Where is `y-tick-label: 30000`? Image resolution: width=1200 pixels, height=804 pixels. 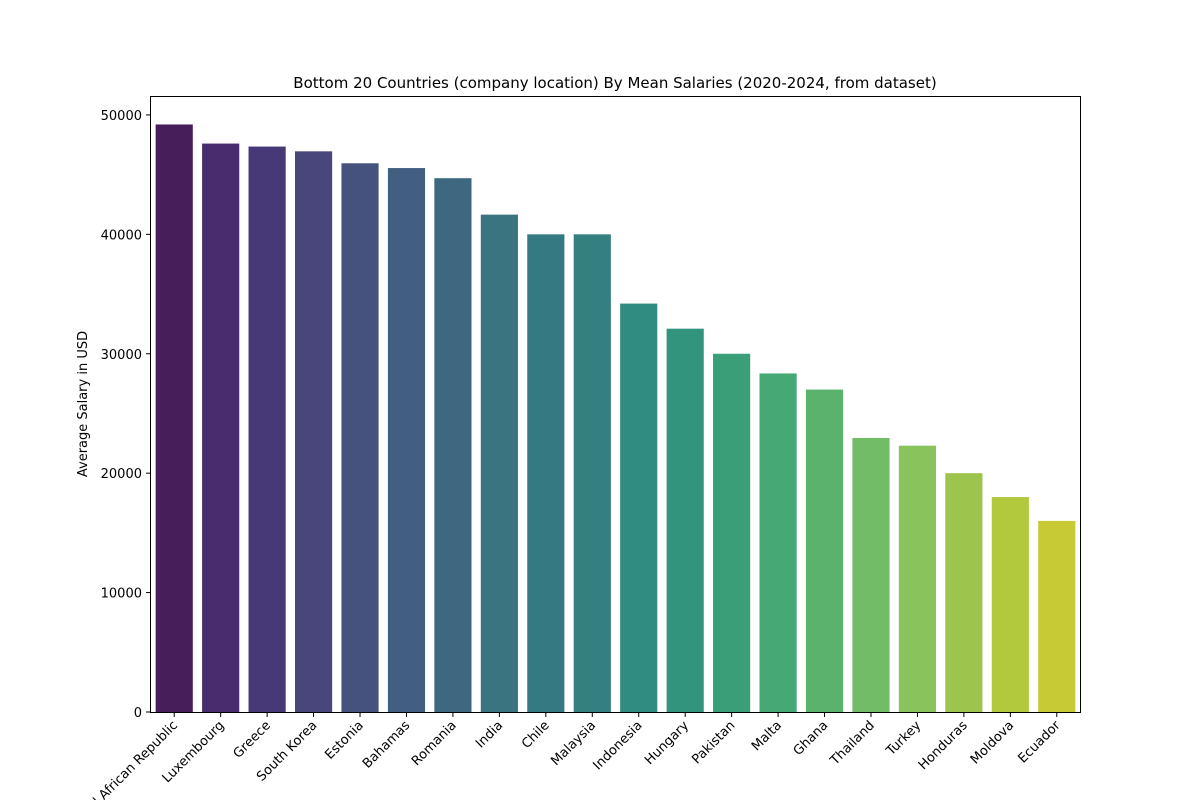
y-tick-label: 30000 is located at coordinates (121, 355).